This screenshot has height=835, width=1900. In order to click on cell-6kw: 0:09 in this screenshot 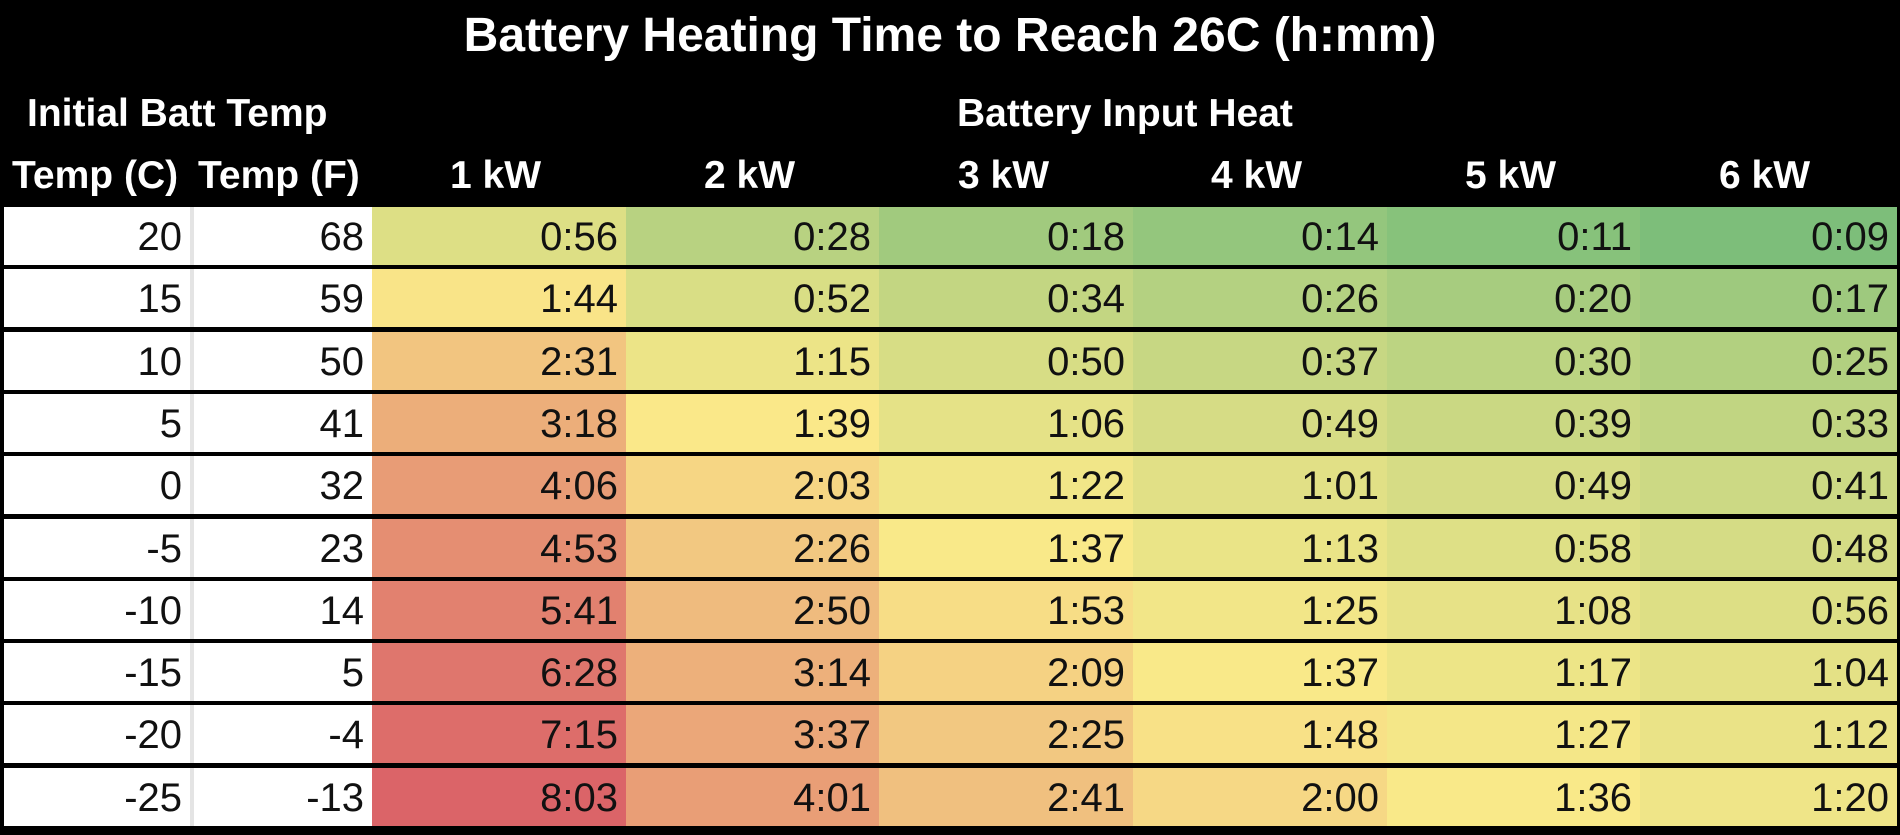, I will do `click(1768, 236)`.